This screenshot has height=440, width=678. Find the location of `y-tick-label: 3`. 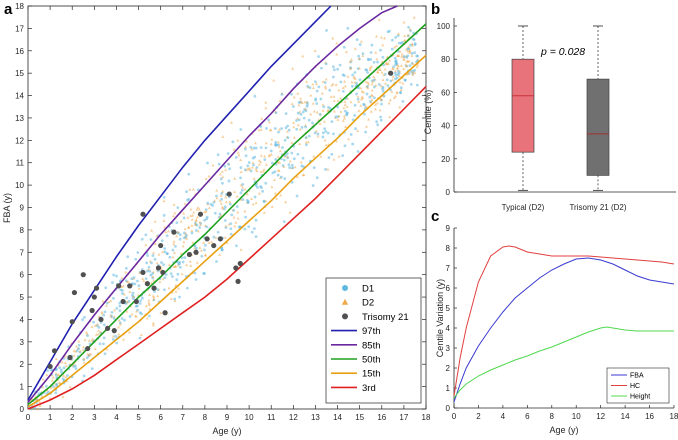

y-tick-label: 3 is located at coordinates (22, 342).